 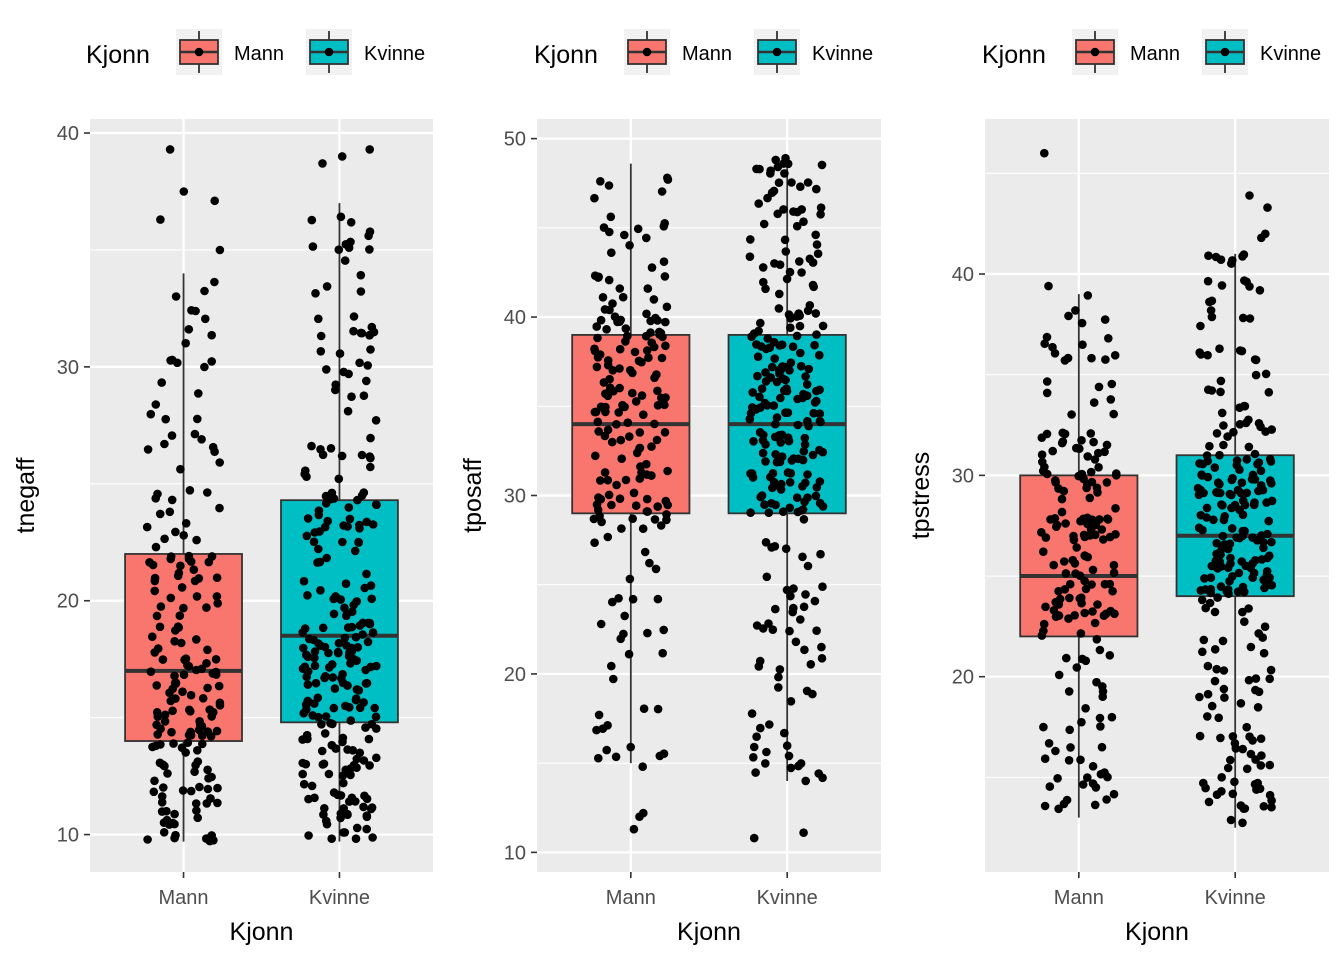 What do you see at coordinates (68, 134) in the screenshot?
I see `y-tick-label: 40` at bounding box center [68, 134].